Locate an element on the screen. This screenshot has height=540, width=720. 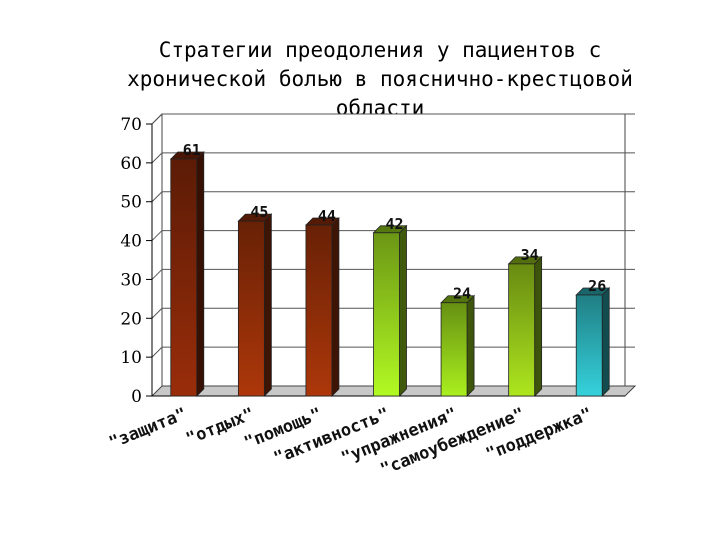
y-tick-label: 70 is located at coordinates (131, 125).